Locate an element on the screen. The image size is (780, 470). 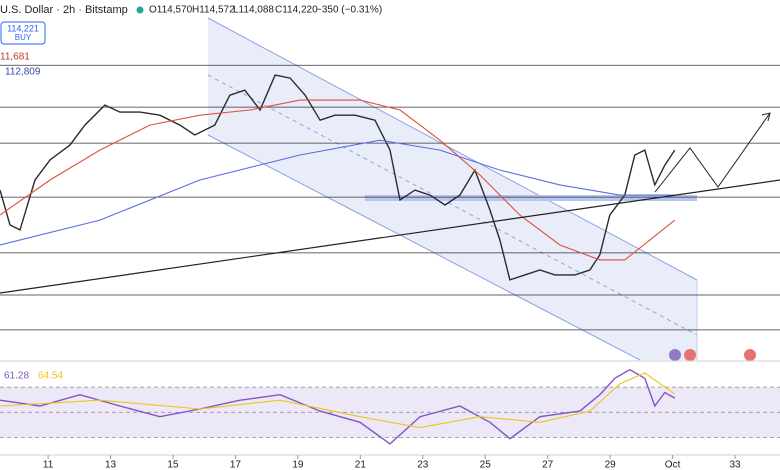
status-dot is located at coordinates (140, 10).